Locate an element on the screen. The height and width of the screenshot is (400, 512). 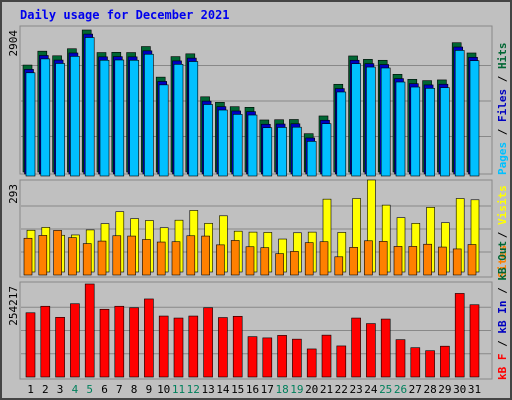
day-label-16: 16 is located at coordinates (252, 389).